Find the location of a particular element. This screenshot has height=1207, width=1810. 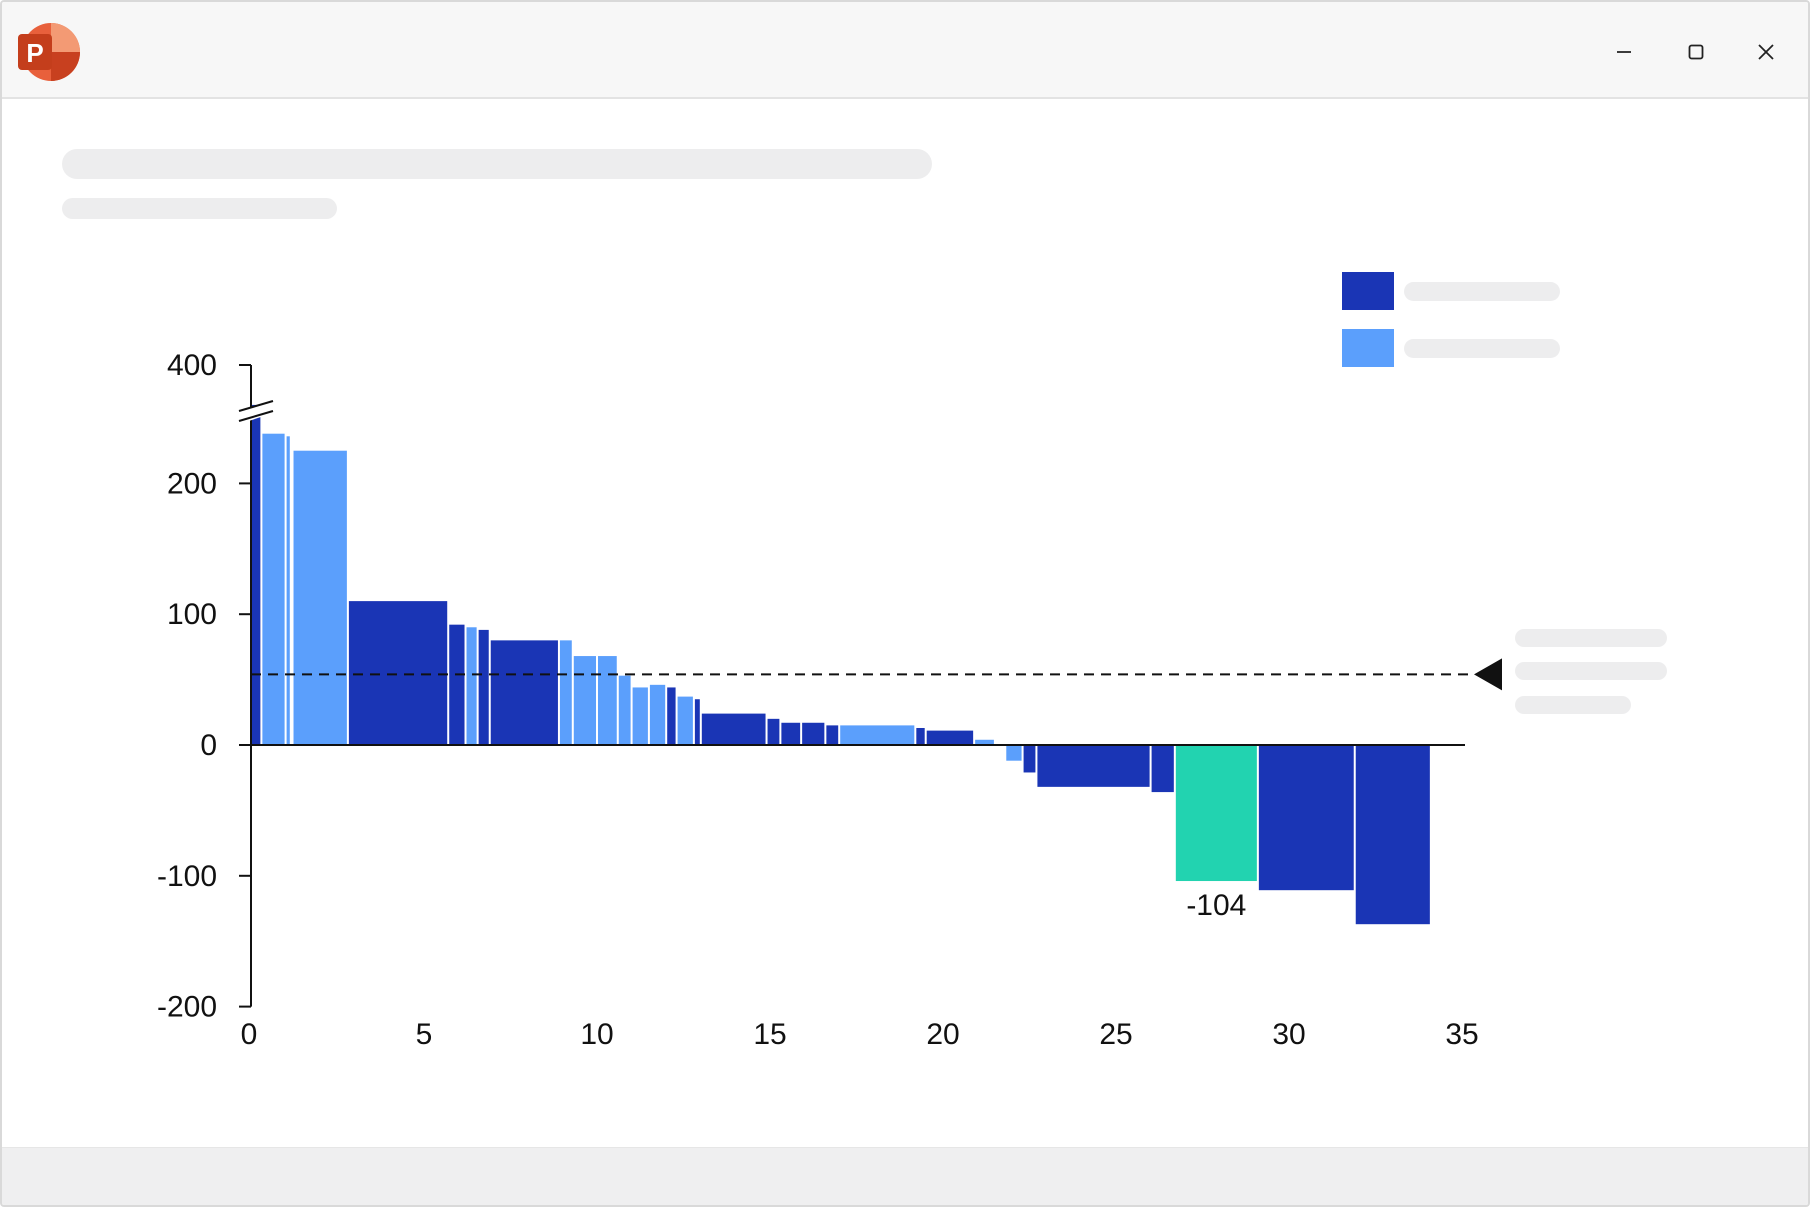

y-tick-label: -200 is located at coordinates (187, 1007).